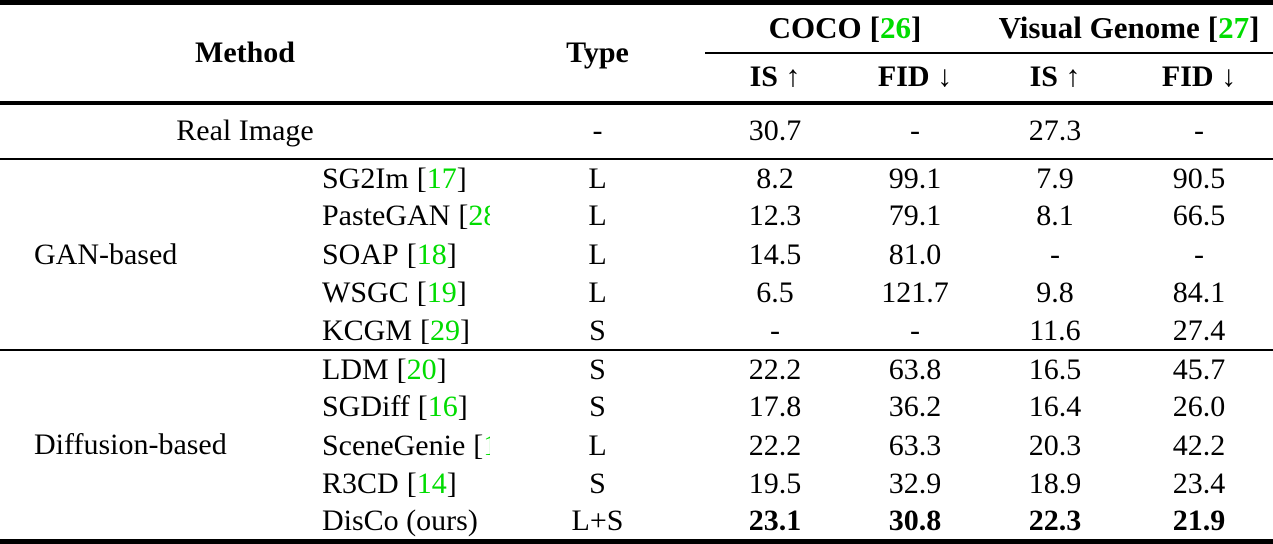  What do you see at coordinates (636, 522) in the screenshot?
I see `table-row-disco-ours: DisCo (ours) L+S 23.1 30.8 22.3 21.9` at bounding box center [636, 522].